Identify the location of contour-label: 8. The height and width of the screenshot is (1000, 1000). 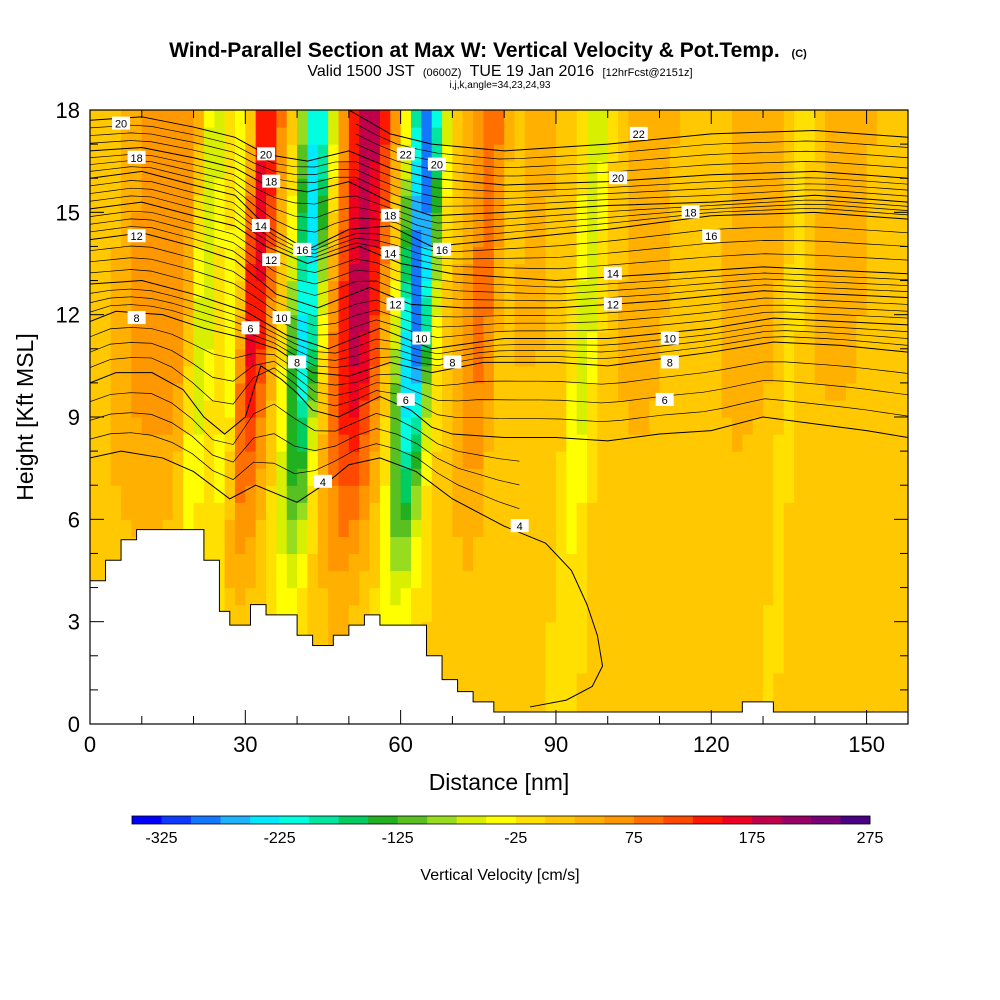
(137, 319).